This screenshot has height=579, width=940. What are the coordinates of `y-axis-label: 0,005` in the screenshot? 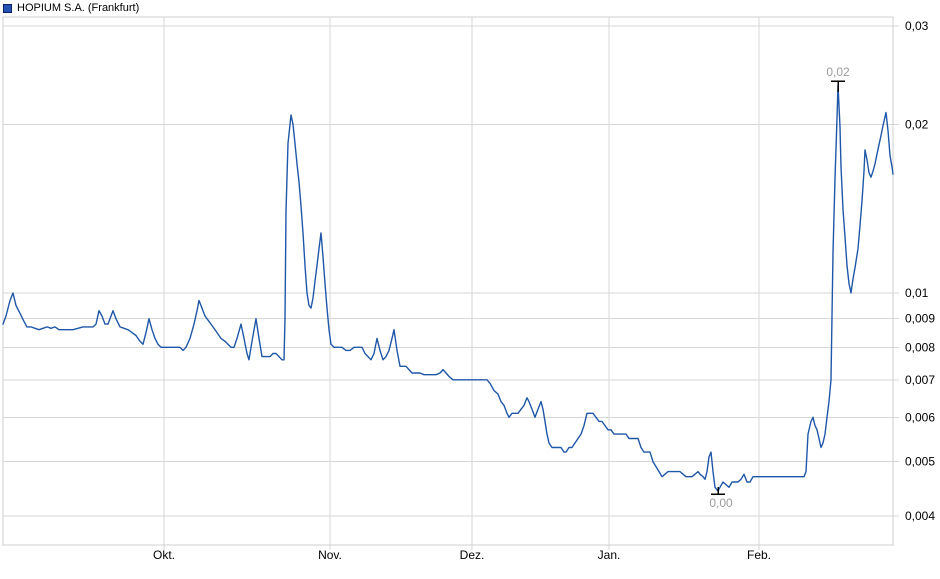 It's located at (920, 462).